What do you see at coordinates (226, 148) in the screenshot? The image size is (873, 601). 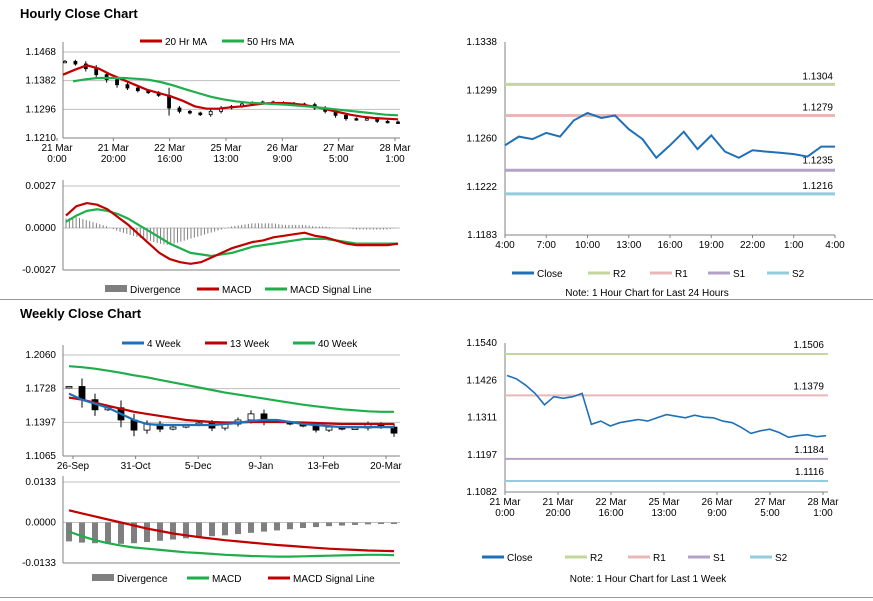 I see `hourly-price-x-tick-label: 25 Mar` at bounding box center [226, 148].